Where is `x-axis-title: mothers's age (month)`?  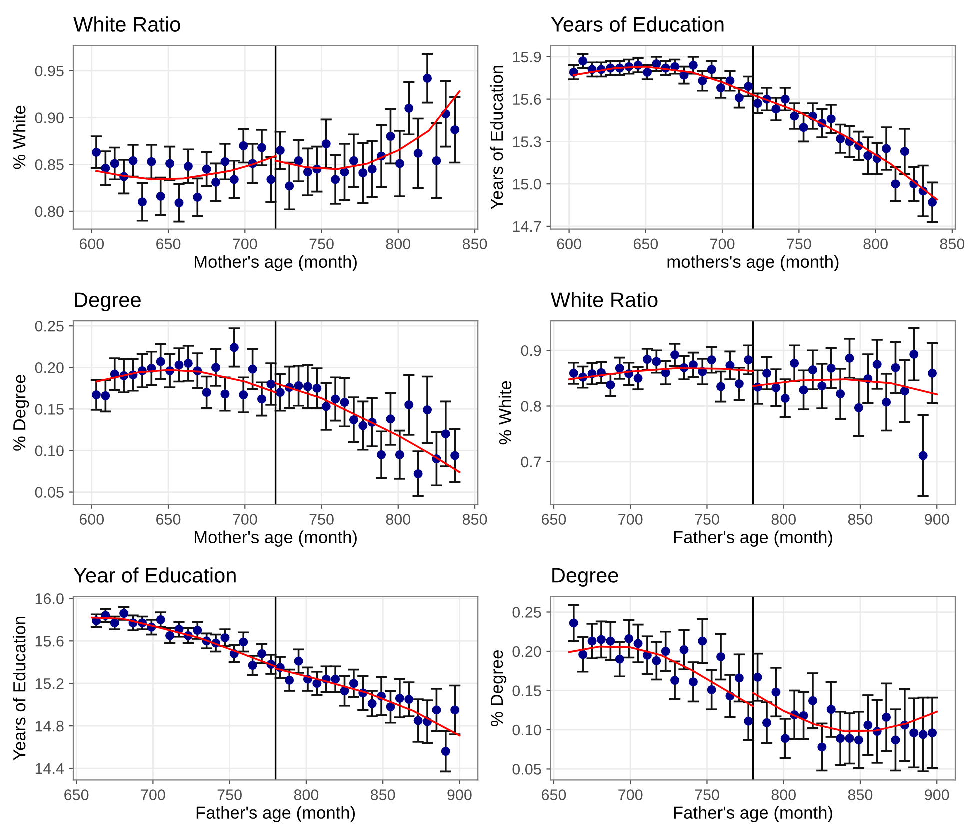
x-axis-title: mothers's age (month) is located at coordinates (753, 263).